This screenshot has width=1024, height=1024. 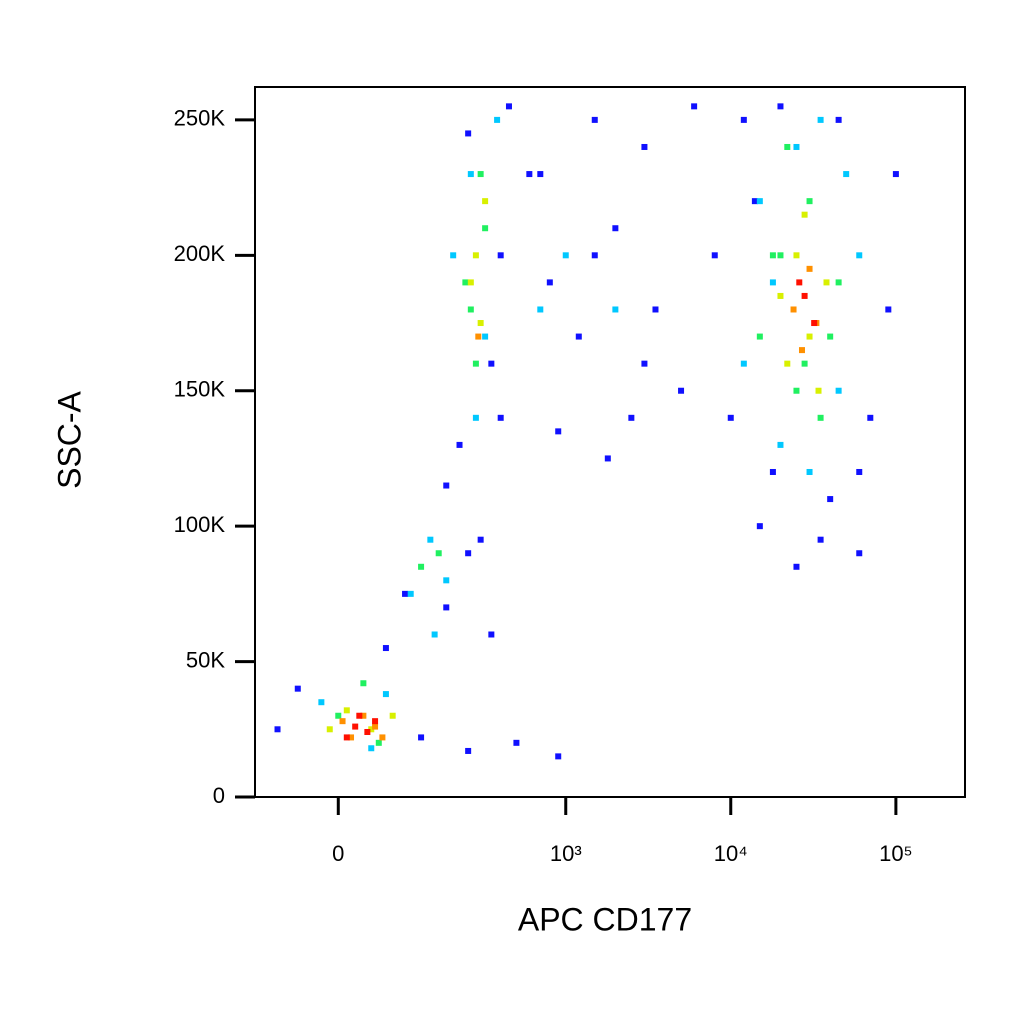 What do you see at coordinates (200, 389) in the screenshot?
I see `y-tick-label: 150K` at bounding box center [200, 389].